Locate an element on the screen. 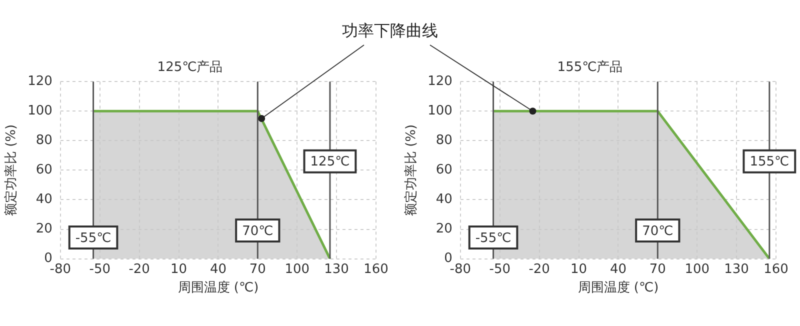 This screenshot has height=326, width=800. ref-line-label: 155℃ is located at coordinates (770, 162).